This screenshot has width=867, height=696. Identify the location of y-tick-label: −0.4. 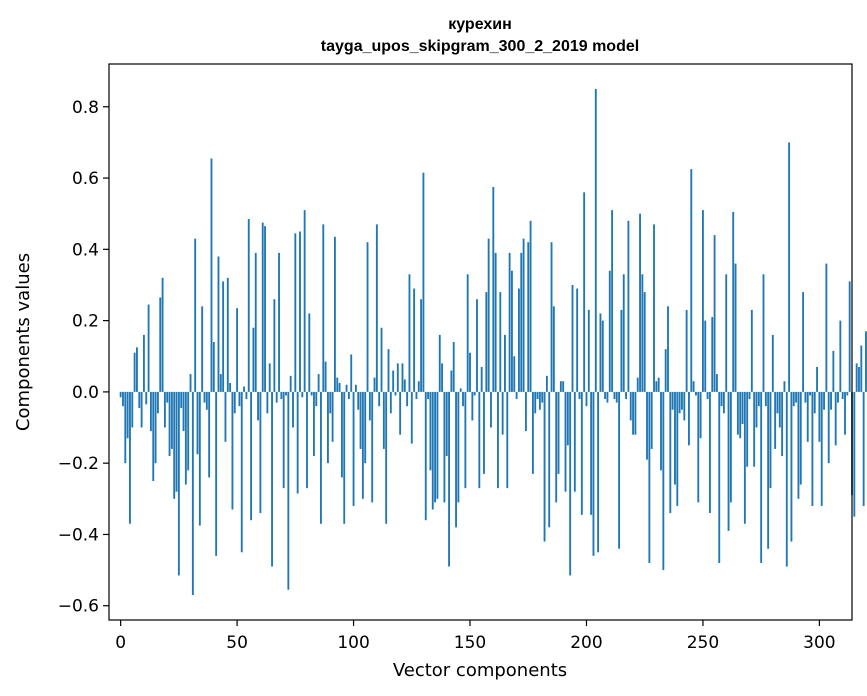
(78, 535).